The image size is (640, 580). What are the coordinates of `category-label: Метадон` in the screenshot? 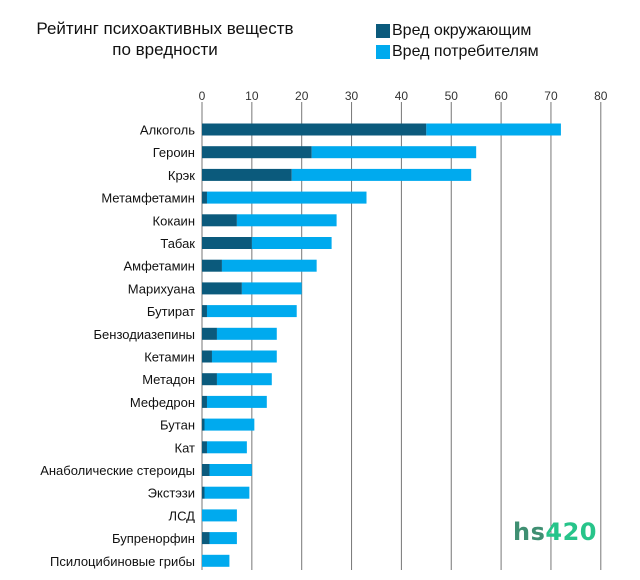 It's located at (168, 379).